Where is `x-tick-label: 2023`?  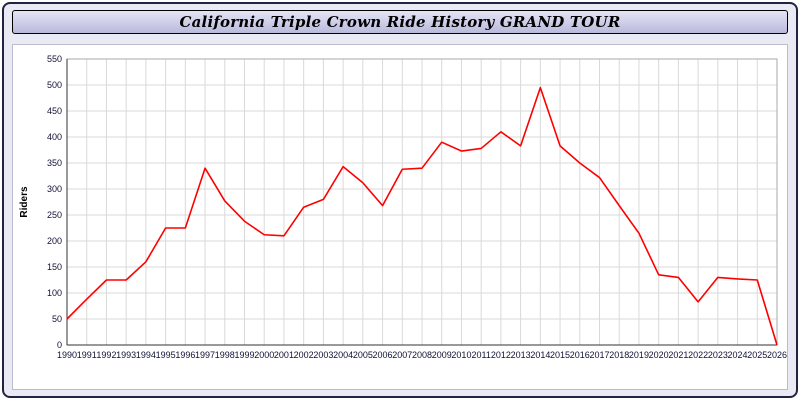 x-tick-label: 2023 is located at coordinates (718, 355).